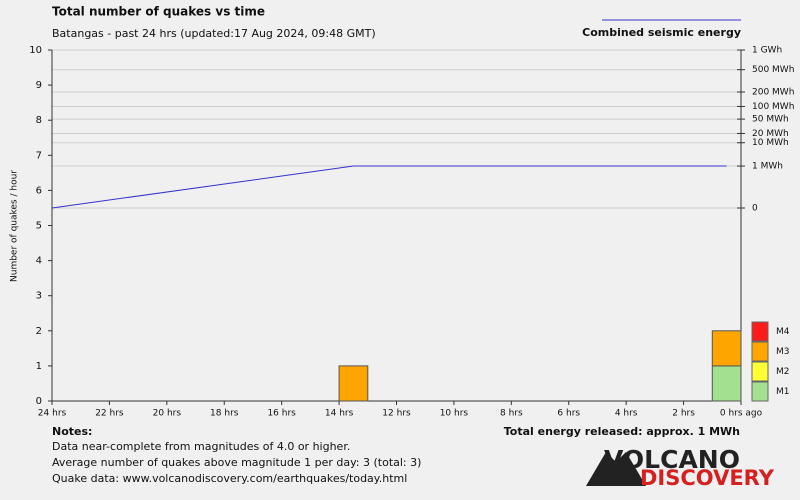 The height and width of the screenshot is (500, 800). Describe the element at coordinates (39, 296) in the screenshot. I see `y-tick-label: 3` at that location.